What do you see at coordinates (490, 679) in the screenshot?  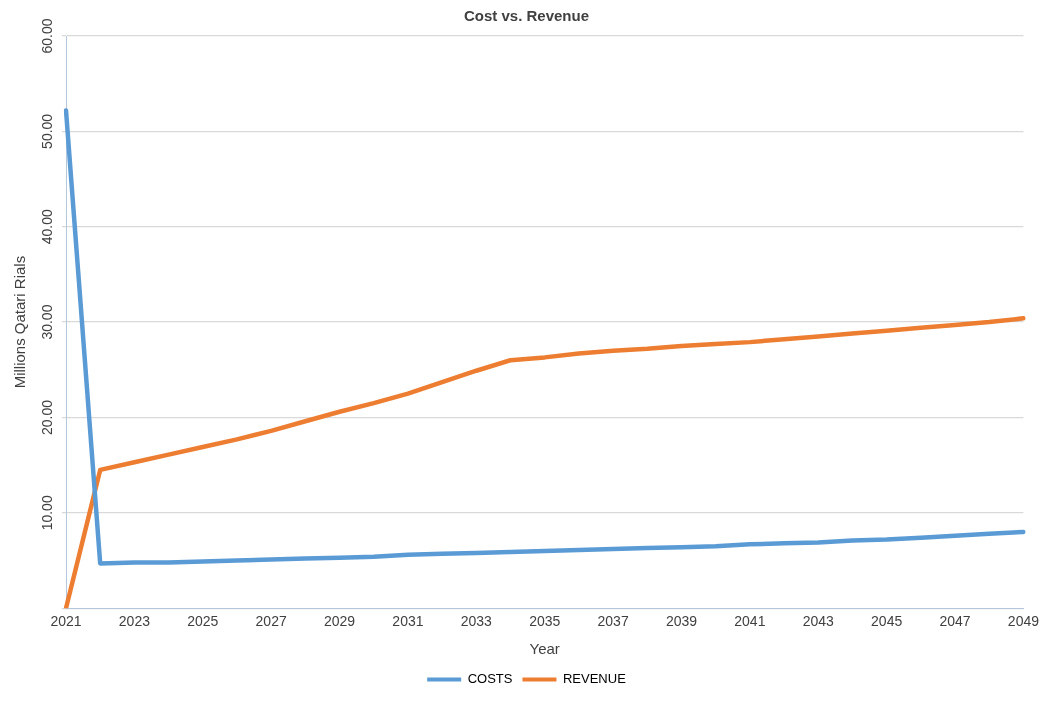 I see `legend-label: COSTS` at bounding box center [490, 679].